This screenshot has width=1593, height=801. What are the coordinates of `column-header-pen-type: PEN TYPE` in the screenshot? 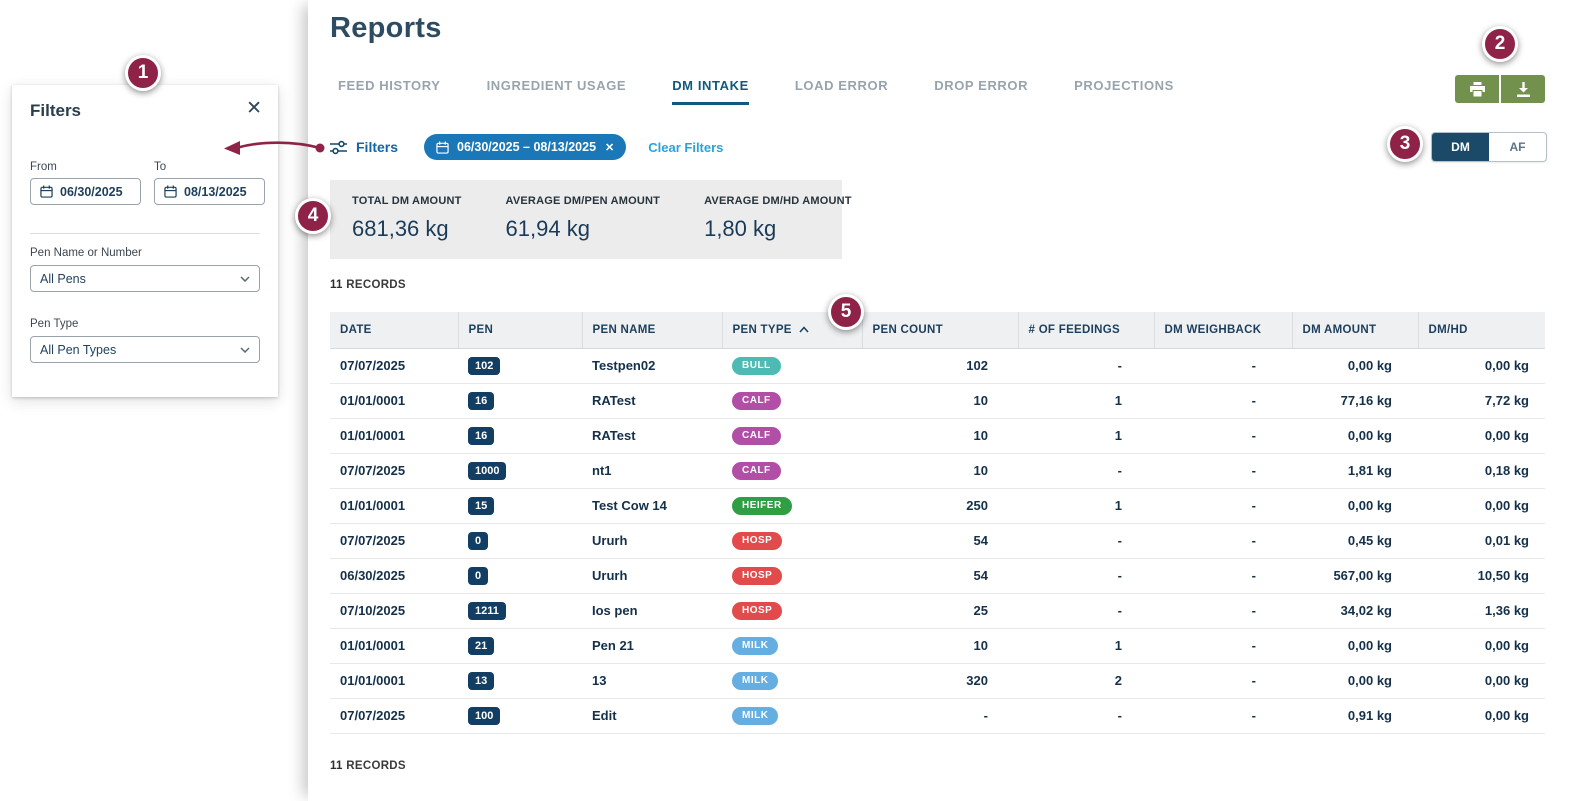 It's located at (791, 330).